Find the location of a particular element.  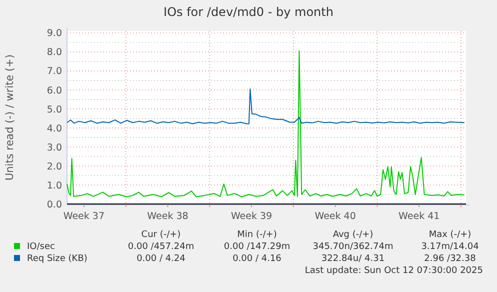

text: 0.00 / 4.16 is located at coordinates (257, 259).